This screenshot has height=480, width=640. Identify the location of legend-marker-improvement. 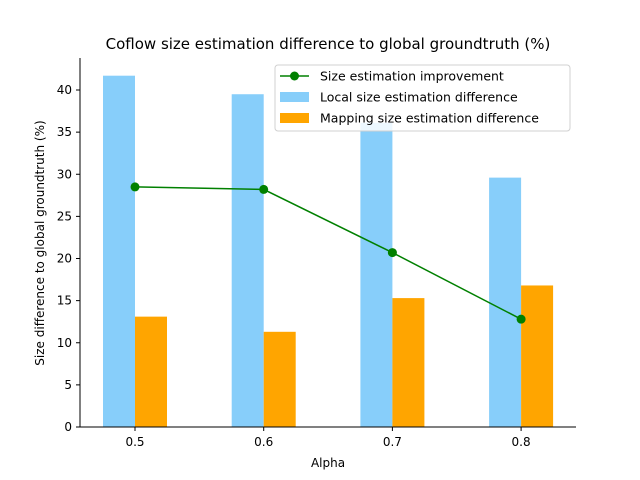
(294, 76).